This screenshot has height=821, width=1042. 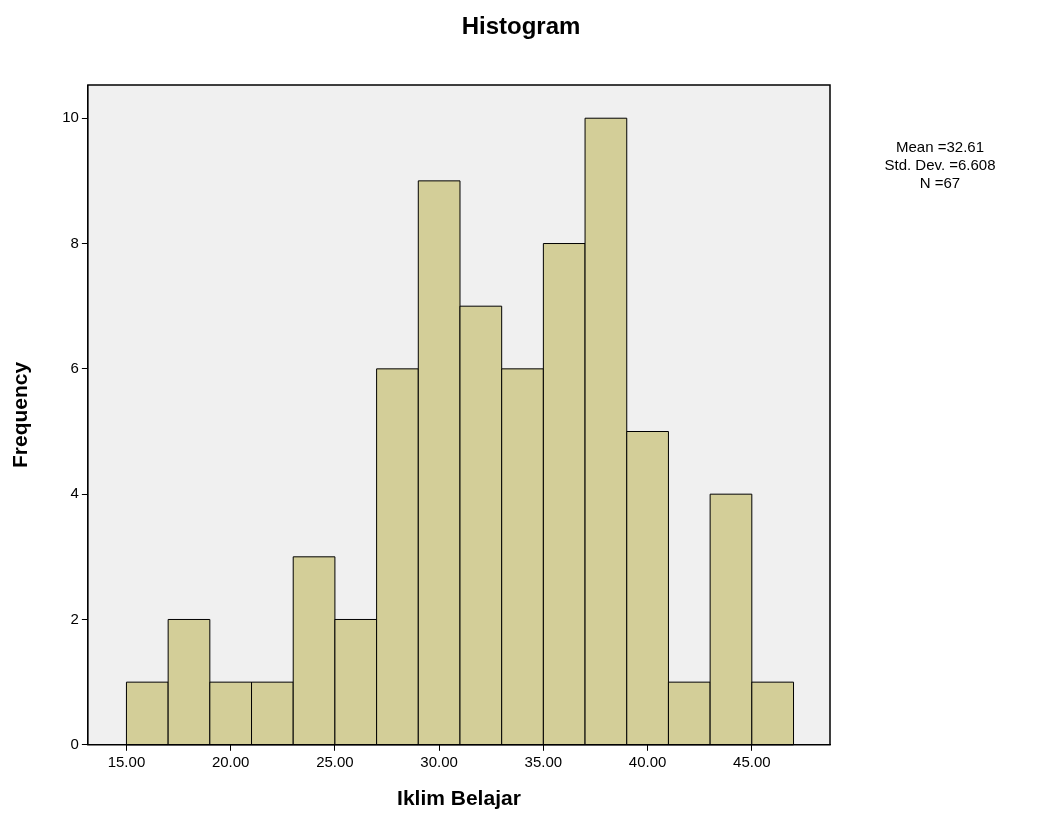 I want to click on text: Mean =32.61, so click(x=940, y=147).